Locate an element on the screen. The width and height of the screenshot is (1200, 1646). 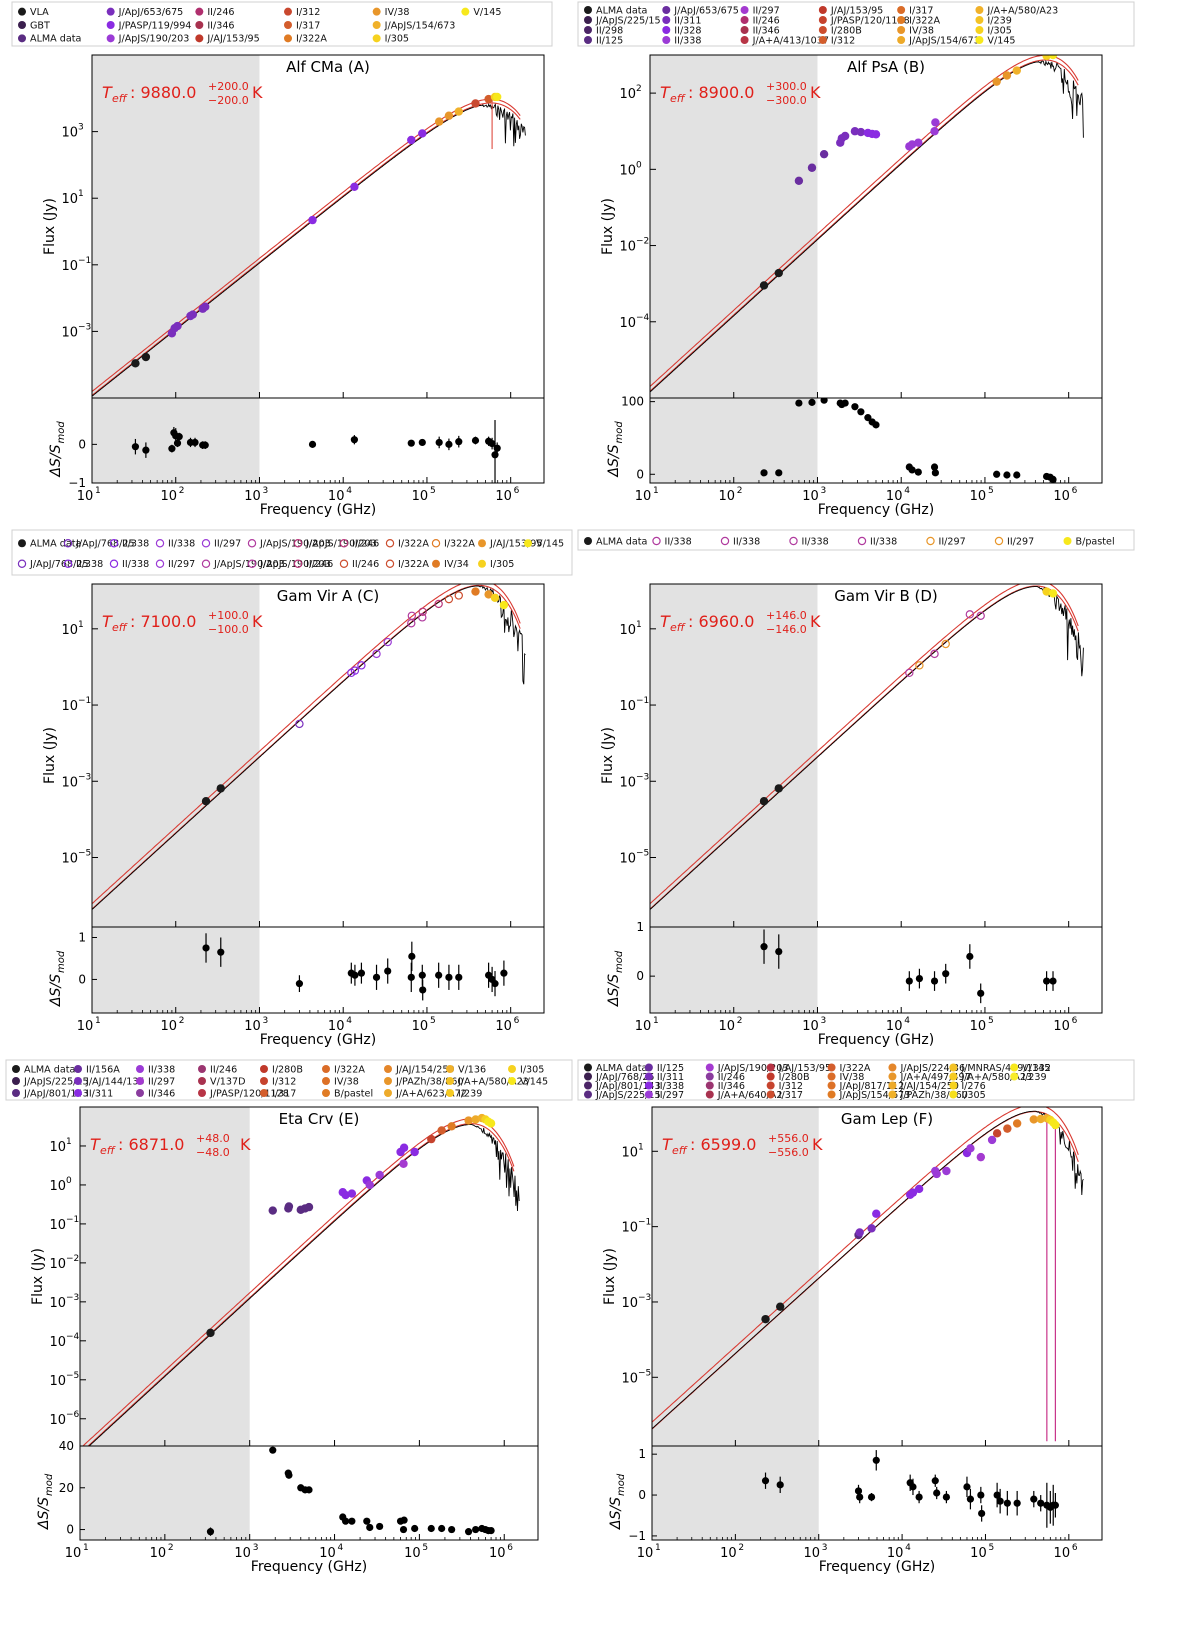
legend-entry: I/317 is located at coordinates (278, 1093).